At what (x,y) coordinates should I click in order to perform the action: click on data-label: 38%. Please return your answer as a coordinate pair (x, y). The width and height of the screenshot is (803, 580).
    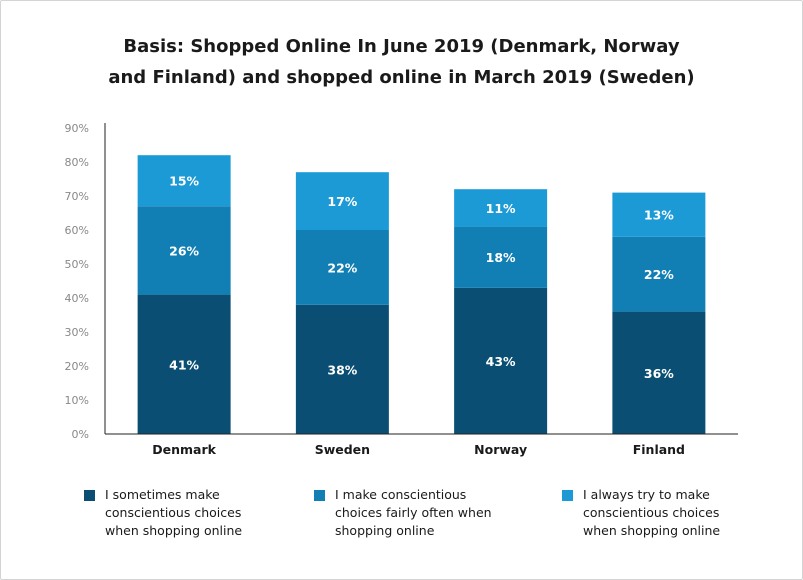
    Looking at the image, I should click on (342, 369).